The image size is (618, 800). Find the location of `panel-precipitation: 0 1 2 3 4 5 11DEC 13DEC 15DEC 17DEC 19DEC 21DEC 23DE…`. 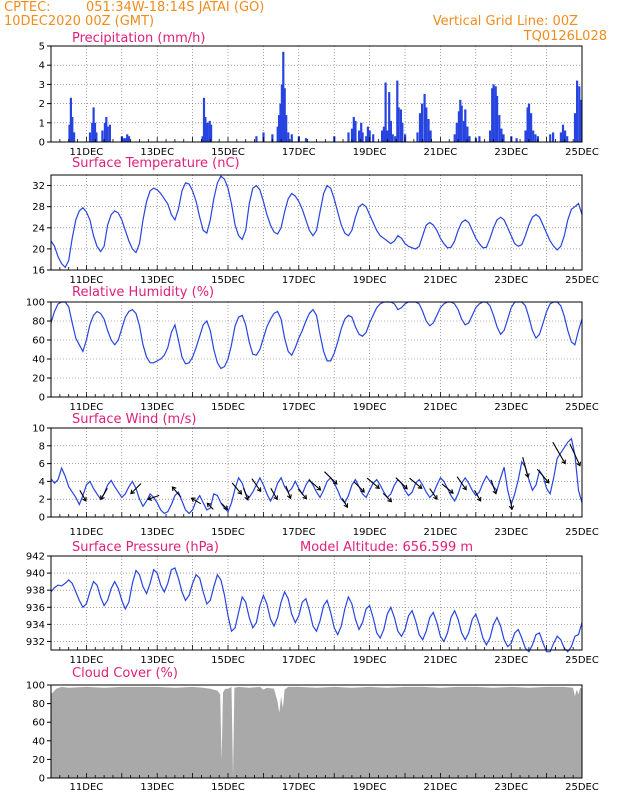

panel-precipitation: 0 1 2 3 4 5 11DEC 13DEC 15DEC 17DEC 19DEC 21DEC 23DE… is located at coordinates (319, 94).